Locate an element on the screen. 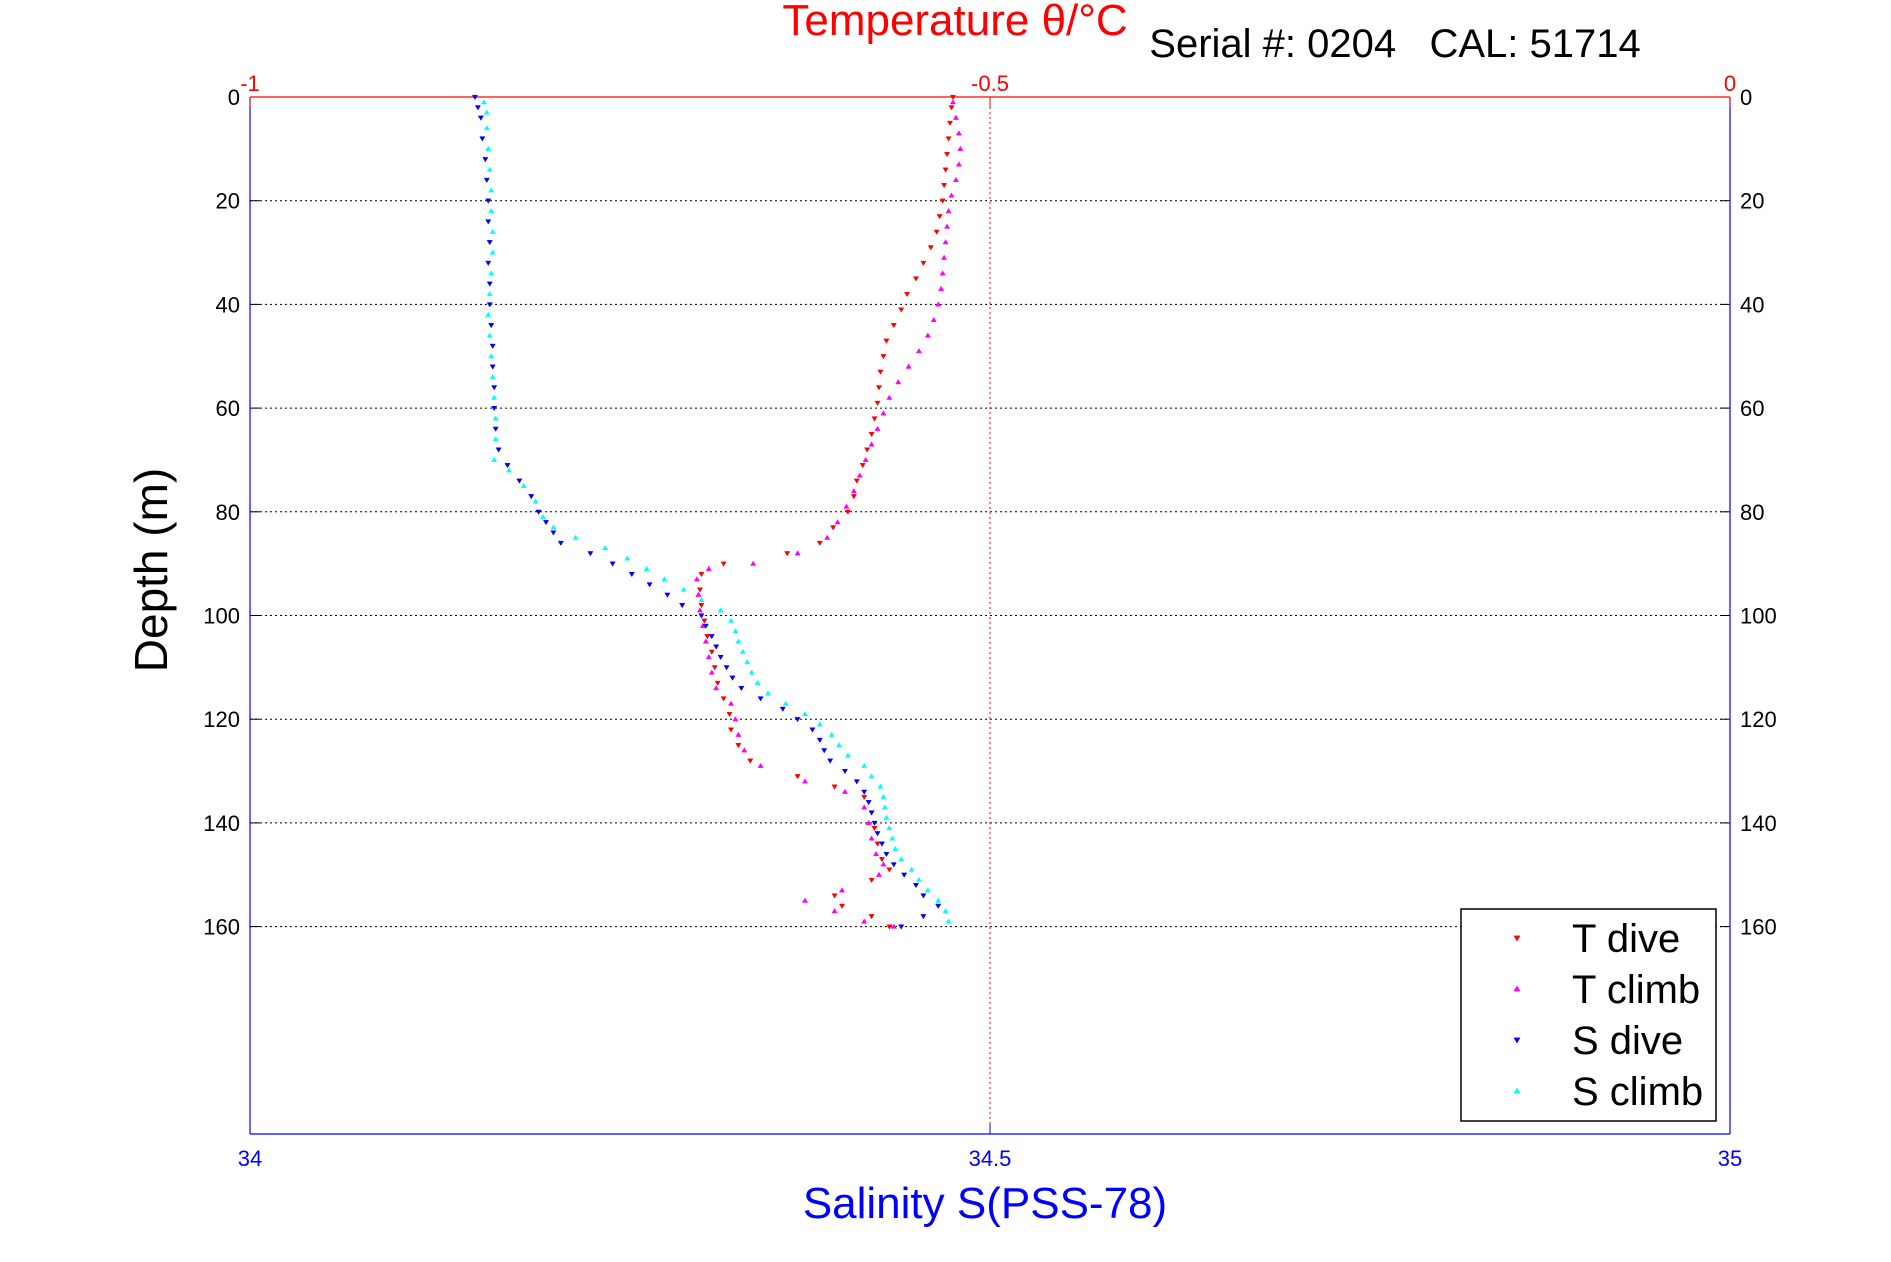 This screenshot has width=1891, height=1262. legend-label: T climb is located at coordinates (1636, 990).